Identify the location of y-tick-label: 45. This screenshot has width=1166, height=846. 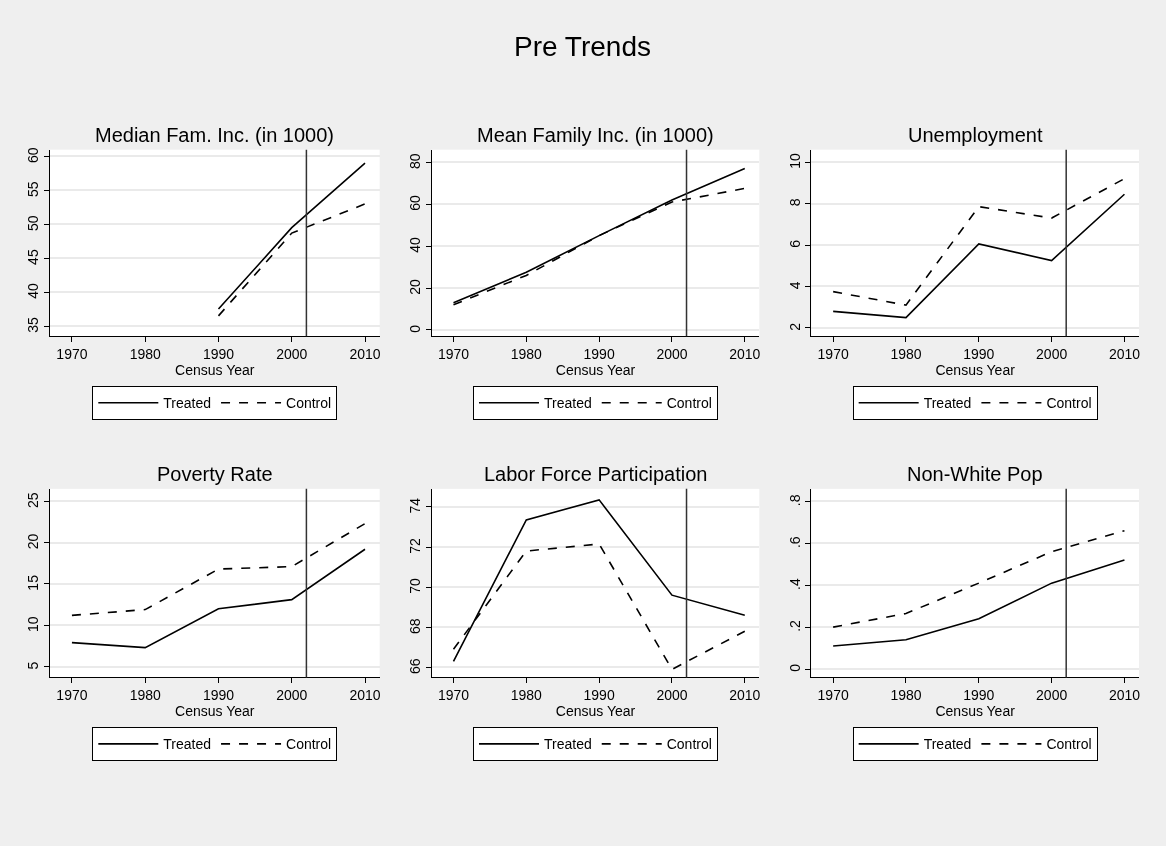
(33, 257).